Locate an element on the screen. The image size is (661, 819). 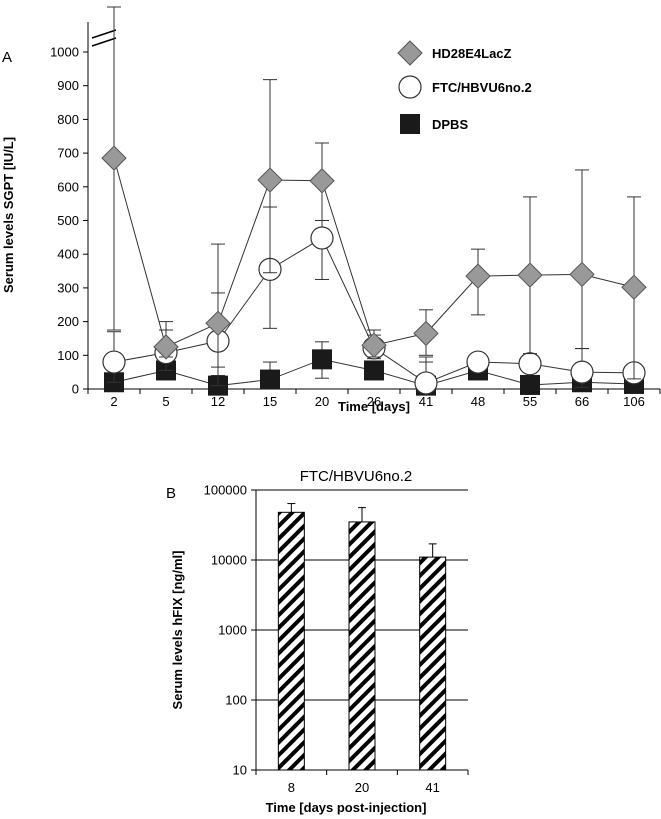
x-tick-label: 12 is located at coordinates (218, 401).